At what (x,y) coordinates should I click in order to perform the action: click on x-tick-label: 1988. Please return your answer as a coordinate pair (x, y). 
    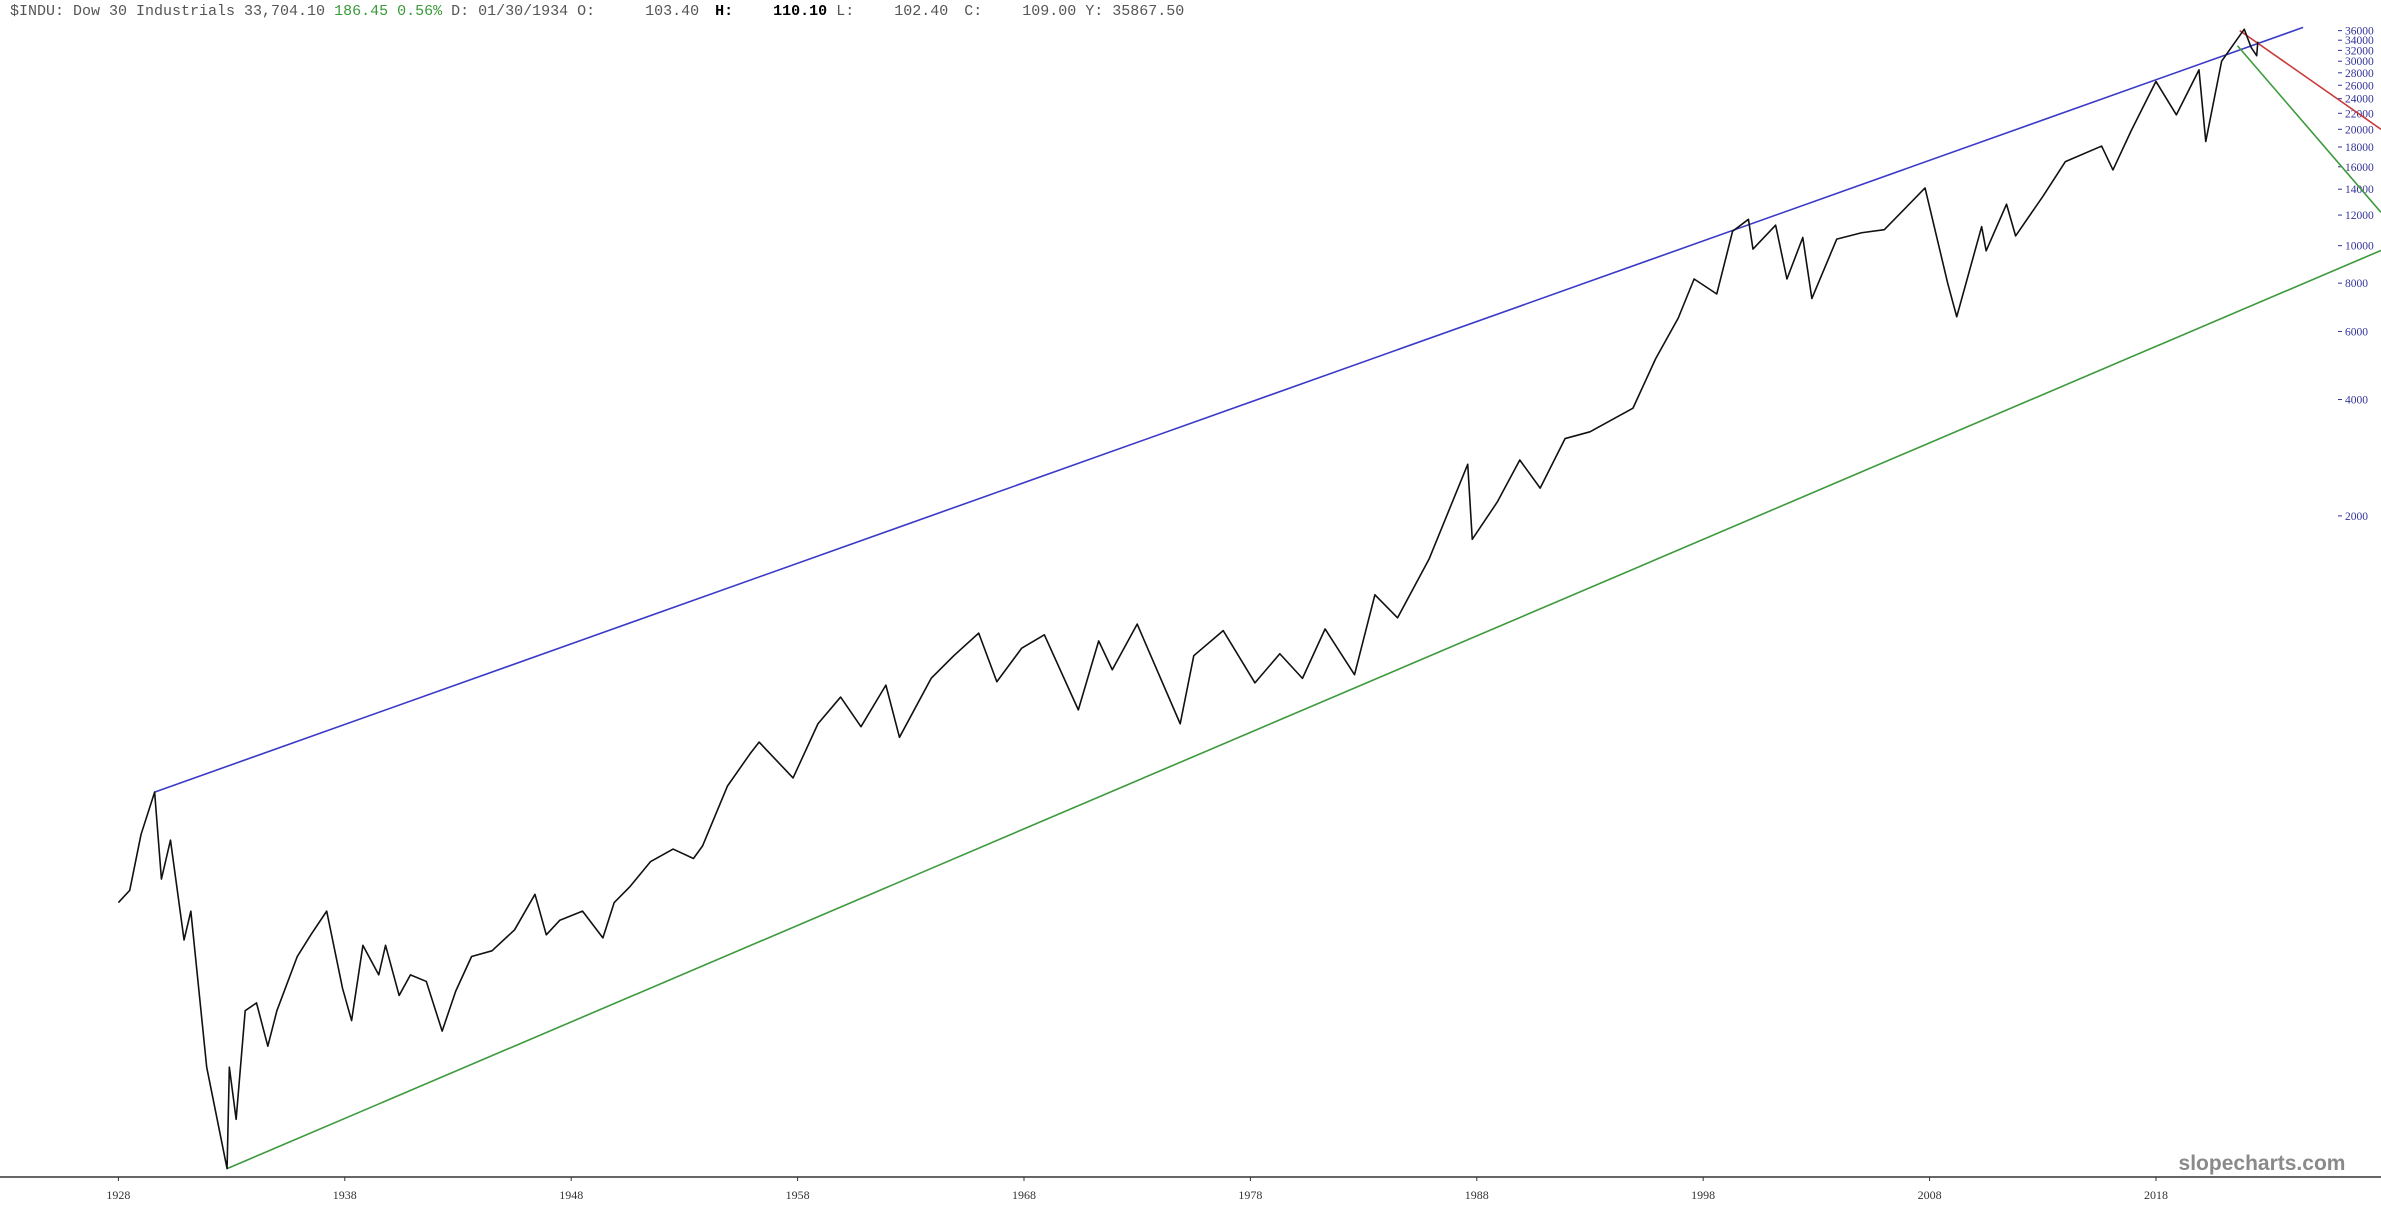
    Looking at the image, I should click on (1477, 1195).